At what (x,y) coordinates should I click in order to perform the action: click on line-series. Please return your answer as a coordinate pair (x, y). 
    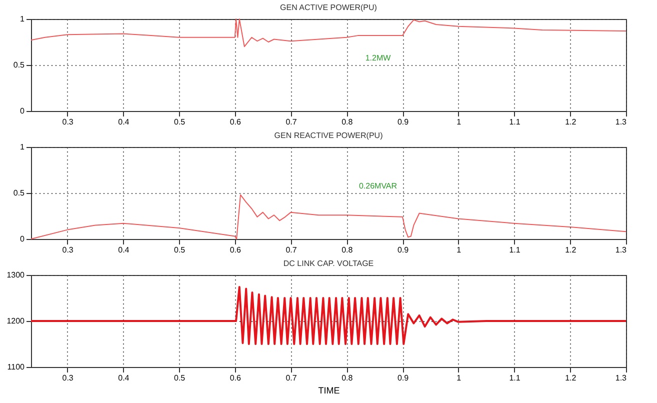
    Looking at the image, I should click on (328, 315).